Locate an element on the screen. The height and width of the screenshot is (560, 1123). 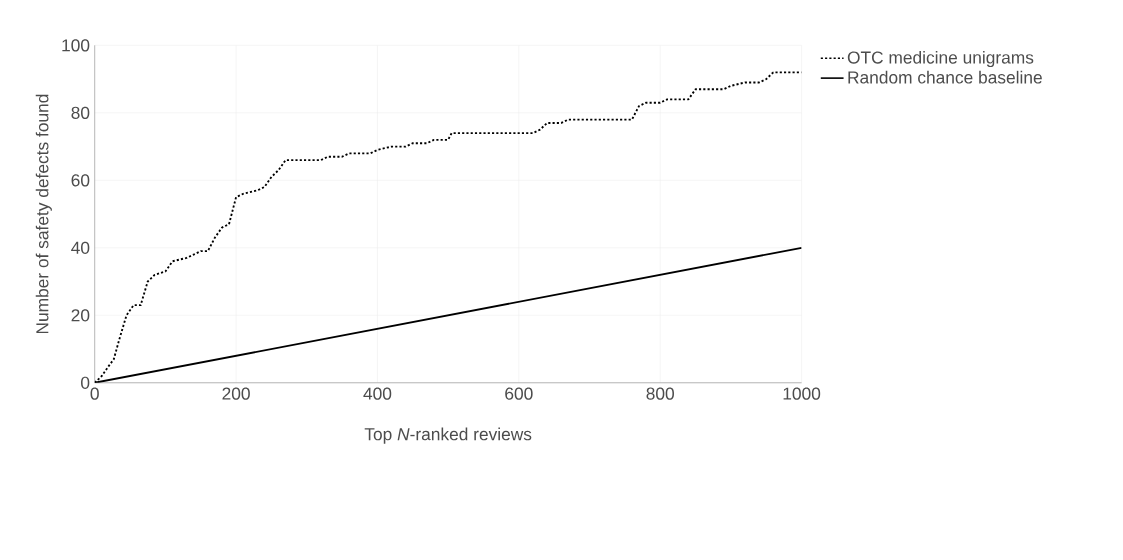
y-tick-label: 60 is located at coordinates (80, 180).